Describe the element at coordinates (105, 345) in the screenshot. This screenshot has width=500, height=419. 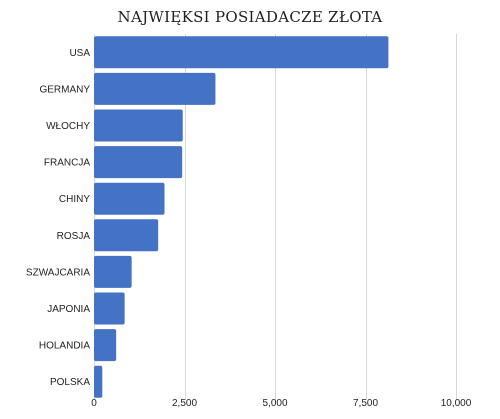
I see `bar-holandia` at that location.